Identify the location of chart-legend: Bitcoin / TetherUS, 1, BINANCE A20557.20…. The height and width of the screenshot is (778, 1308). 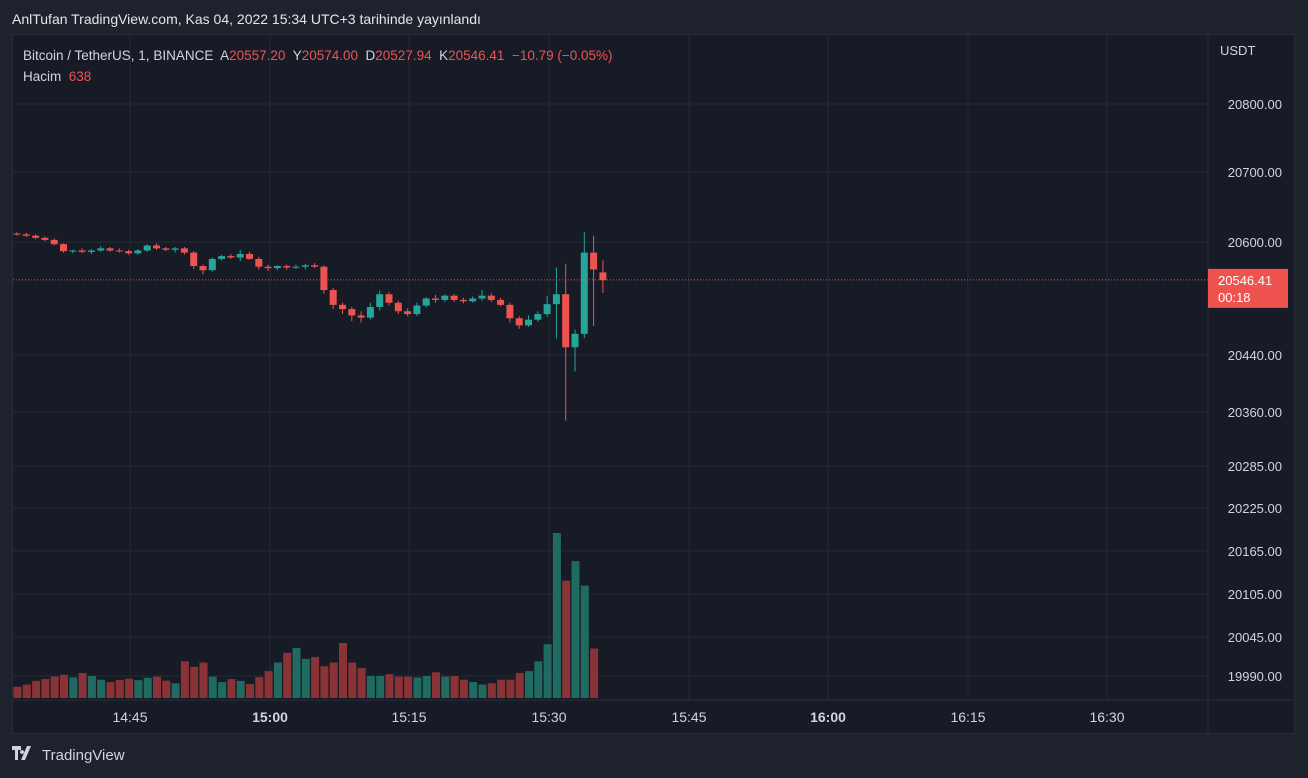
(318, 66).